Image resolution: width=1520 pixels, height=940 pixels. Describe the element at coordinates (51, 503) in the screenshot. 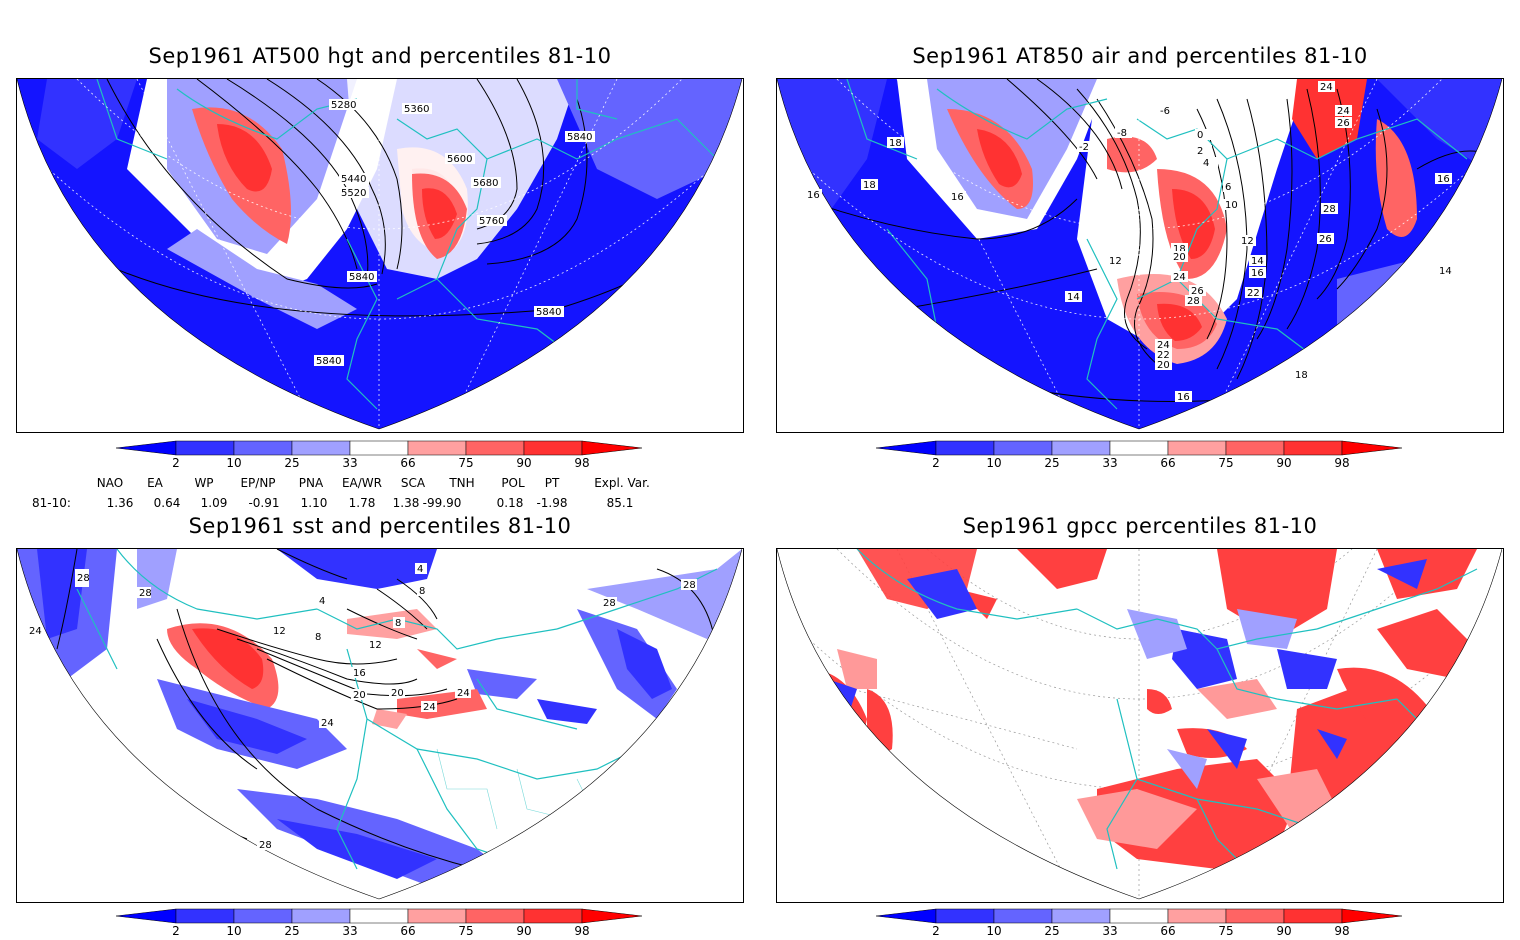

I see `index-row-label: 81-10:` at that location.